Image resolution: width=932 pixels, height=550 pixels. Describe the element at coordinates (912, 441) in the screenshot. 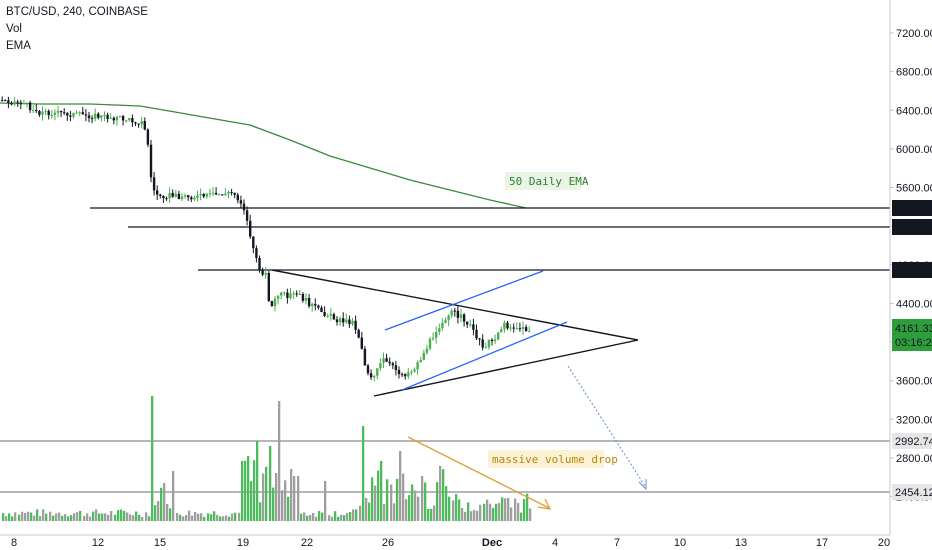

I see `level-price-tag` at that location.